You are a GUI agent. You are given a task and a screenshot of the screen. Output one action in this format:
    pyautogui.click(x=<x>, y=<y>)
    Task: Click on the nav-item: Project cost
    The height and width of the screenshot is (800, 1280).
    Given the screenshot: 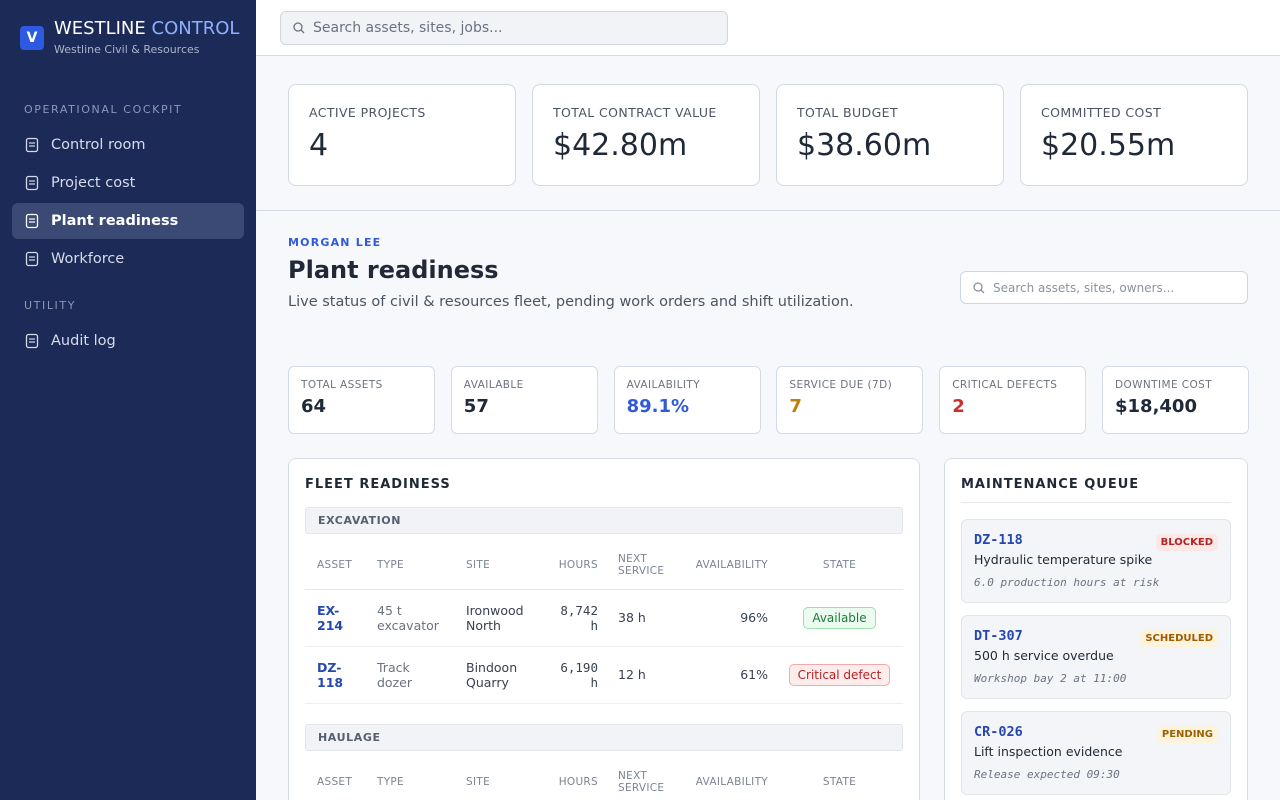 What is the action you would take?
    pyautogui.click(x=128, y=183)
    